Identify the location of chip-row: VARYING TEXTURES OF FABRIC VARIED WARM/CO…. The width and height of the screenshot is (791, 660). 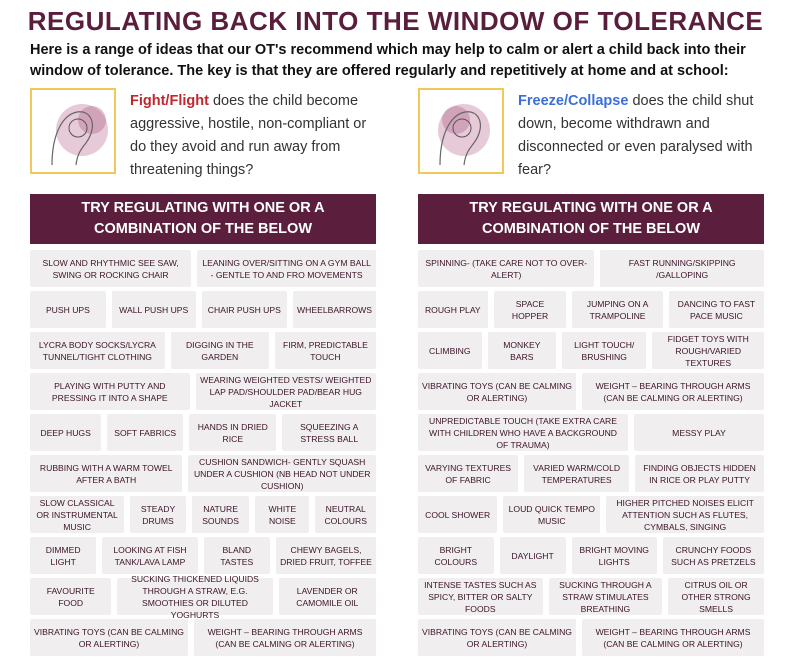
(591, 473).